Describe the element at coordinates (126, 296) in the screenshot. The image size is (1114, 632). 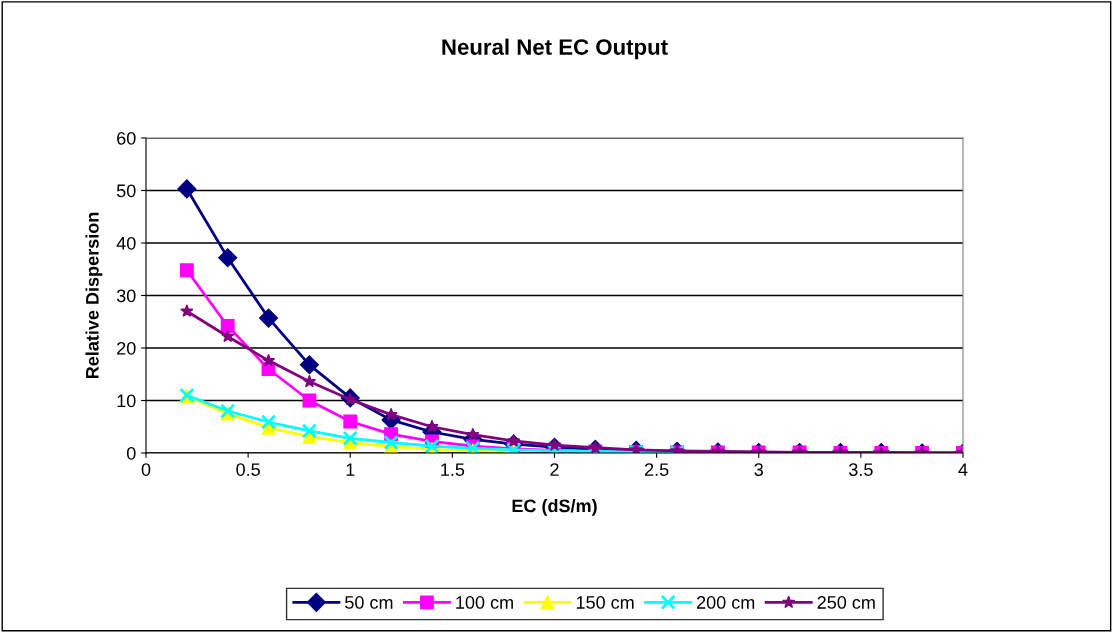
I see `y-tick-label: 30` at that location.